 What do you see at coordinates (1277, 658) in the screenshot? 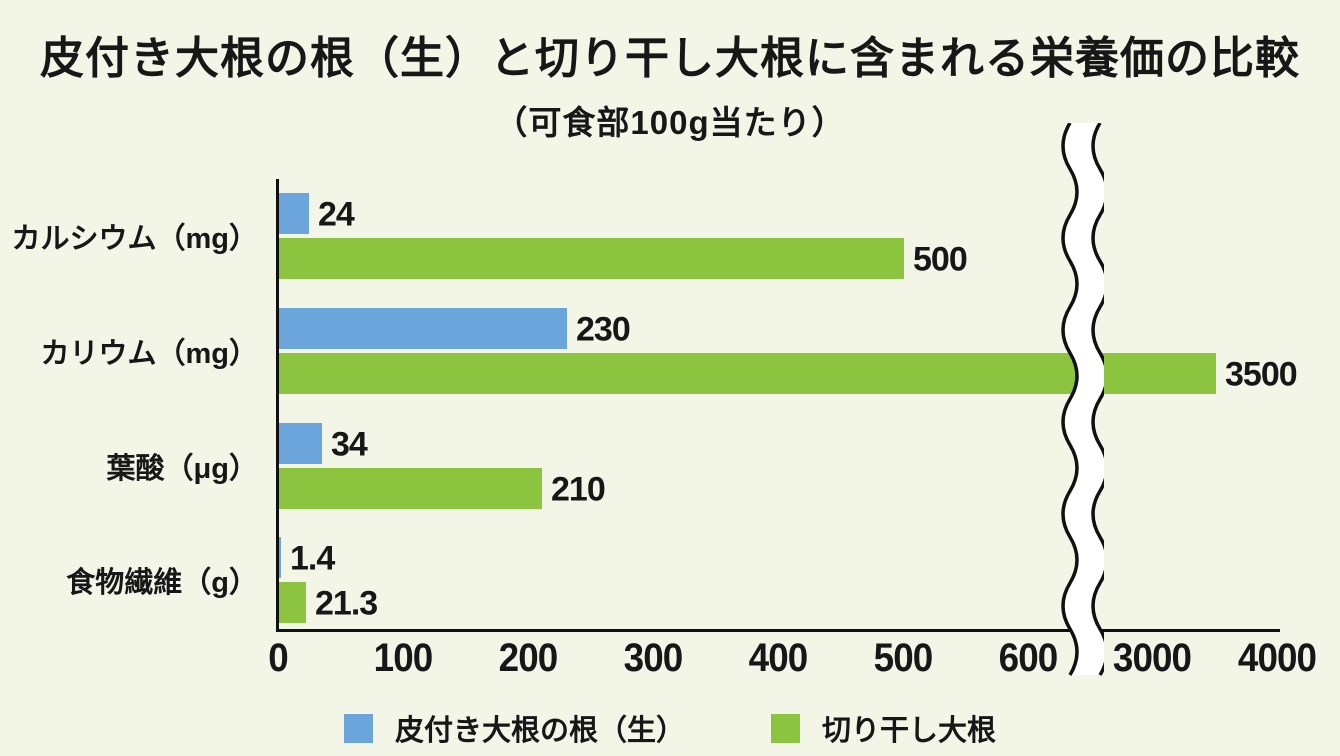
I see `x-tick-4000: 4000` at bounding box center [1277, 658].